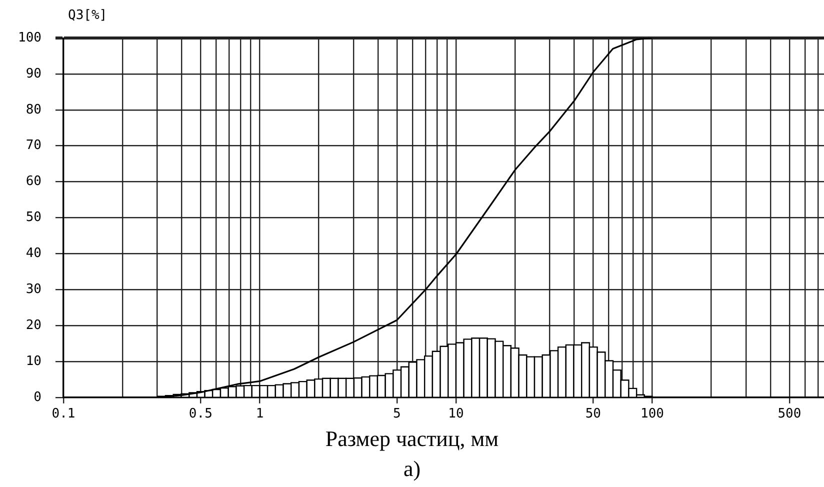 This screenshot has height=487, width=824. Describe the element at coordinates (790, 414) in the screenshot. I see `x-tick-label: 500` at that location.